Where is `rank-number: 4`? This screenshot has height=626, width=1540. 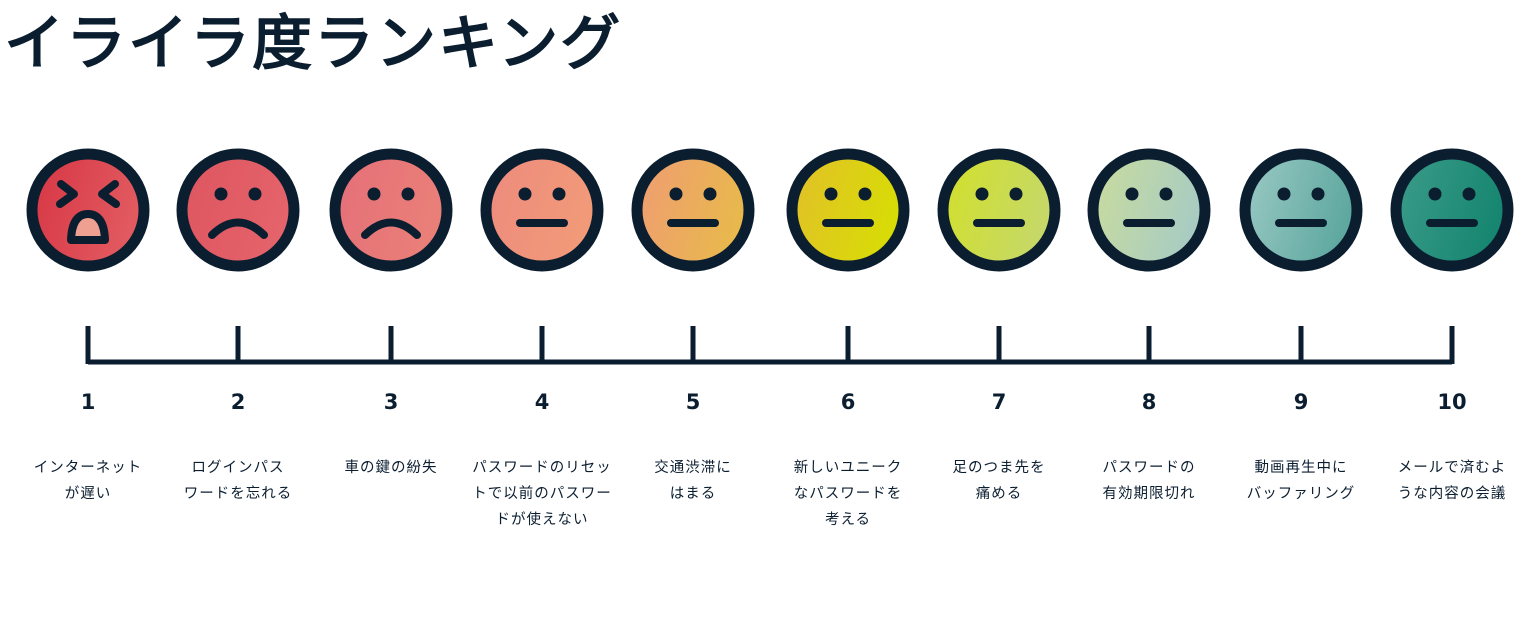 rank-number: 4 is located at coordinates (542, 402).